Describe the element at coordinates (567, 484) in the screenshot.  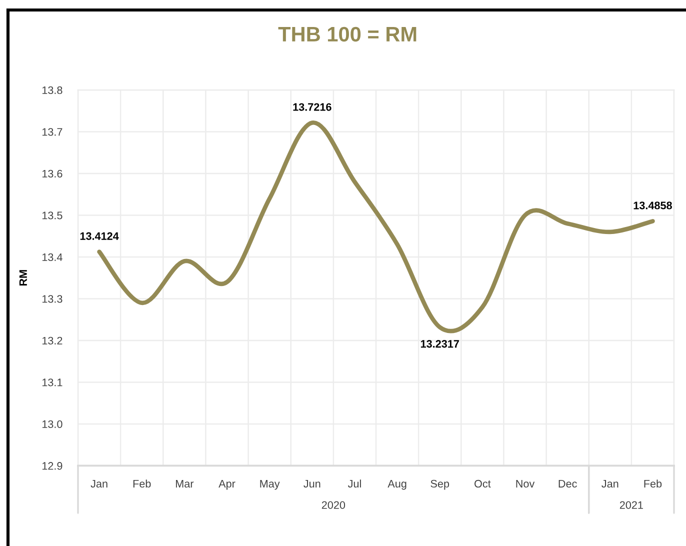
I see `x-tick-label: Dec` at that location.